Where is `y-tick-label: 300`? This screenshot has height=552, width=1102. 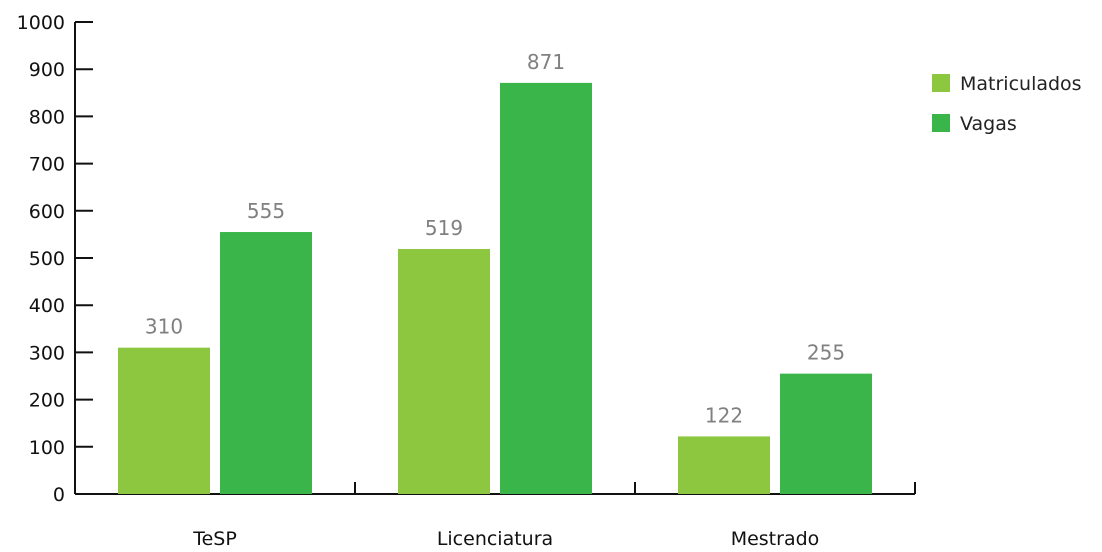
y-tick-label: 300 is located at coordinates (47, 353).